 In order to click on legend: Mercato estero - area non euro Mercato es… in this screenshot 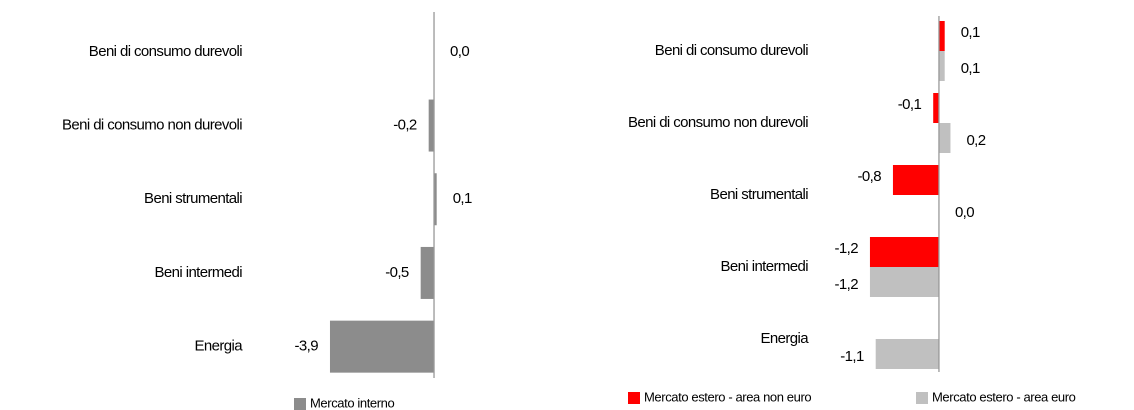, I will do `click(852, 396)`.